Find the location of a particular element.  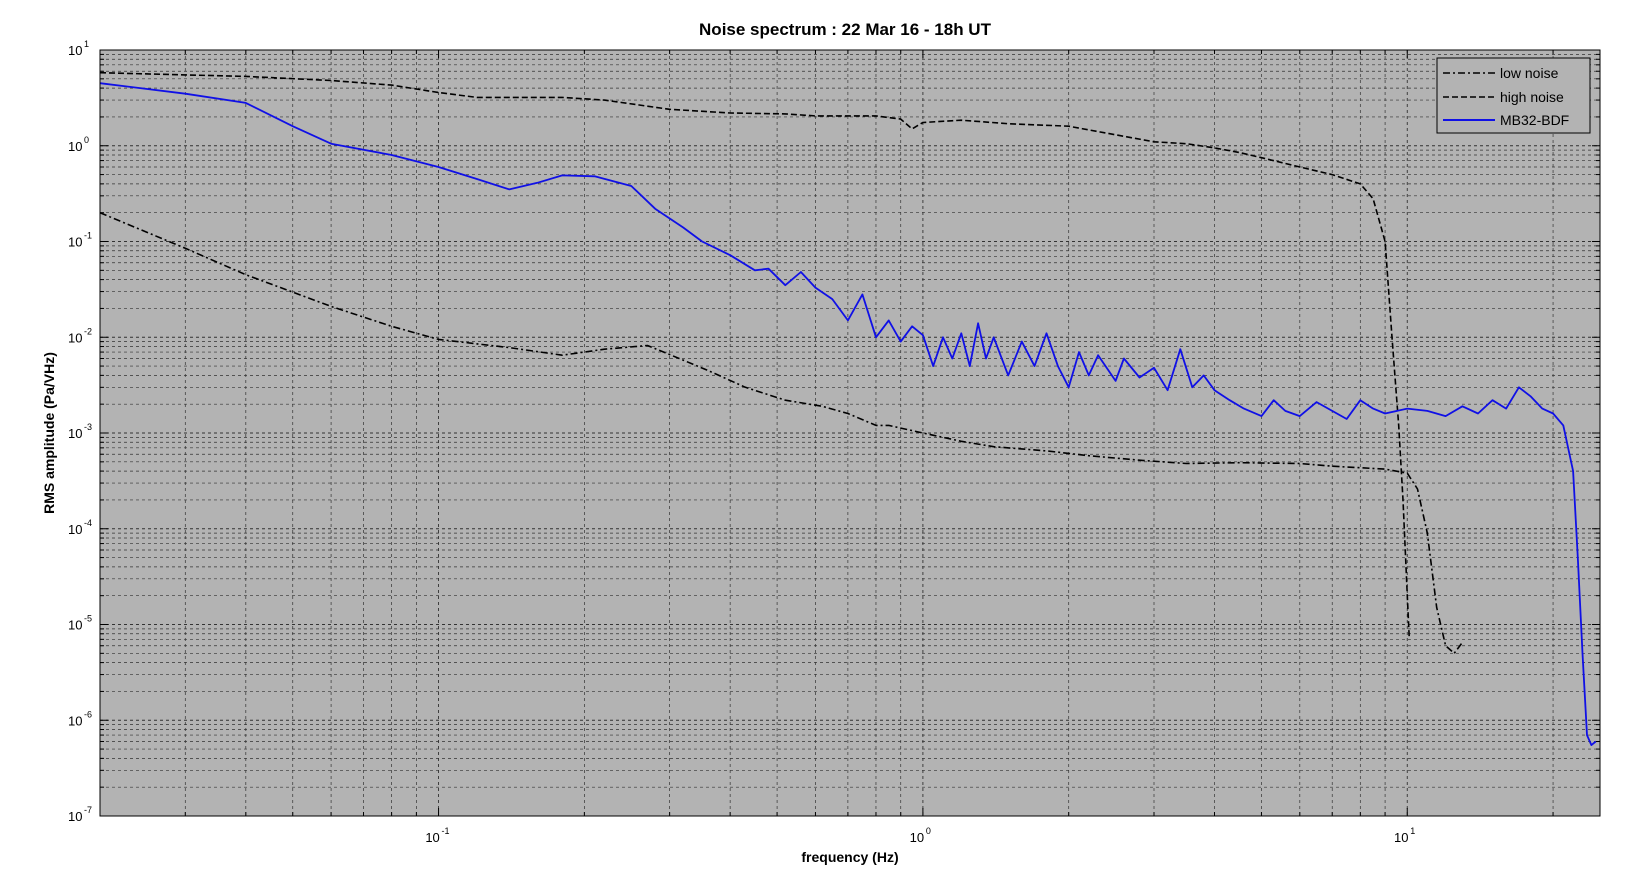

x-axis-label: frequency (Hz) is located at coordinates (849, 857).